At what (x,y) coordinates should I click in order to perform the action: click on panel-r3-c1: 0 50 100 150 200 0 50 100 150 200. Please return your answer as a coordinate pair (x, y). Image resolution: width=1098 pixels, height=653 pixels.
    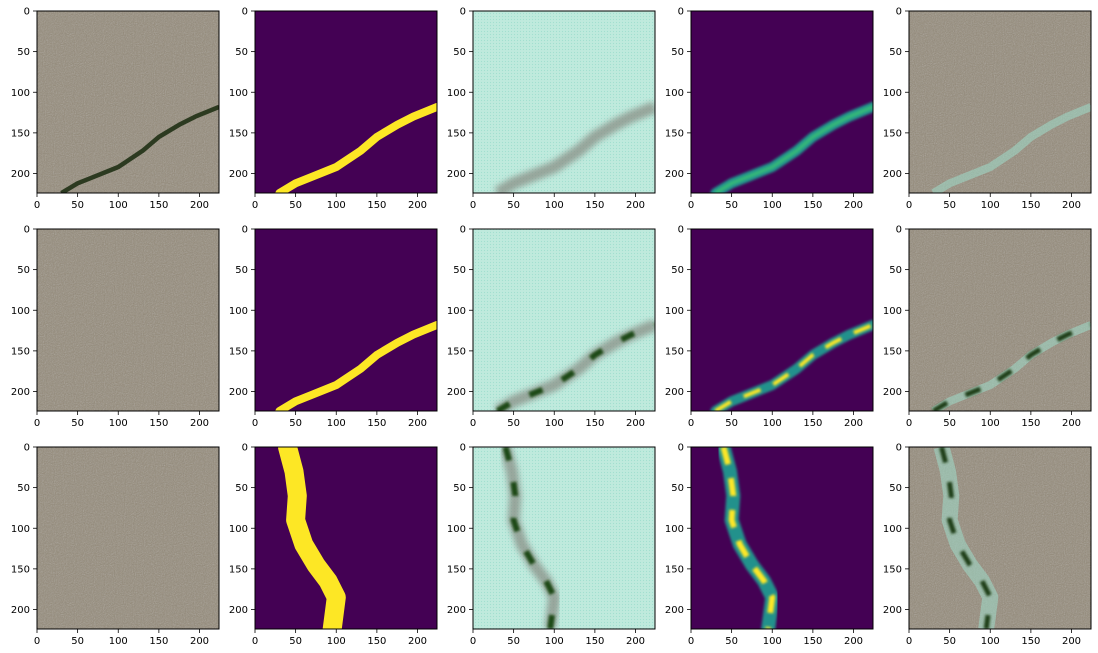
    Looking at the image, I should click on (115, 545).